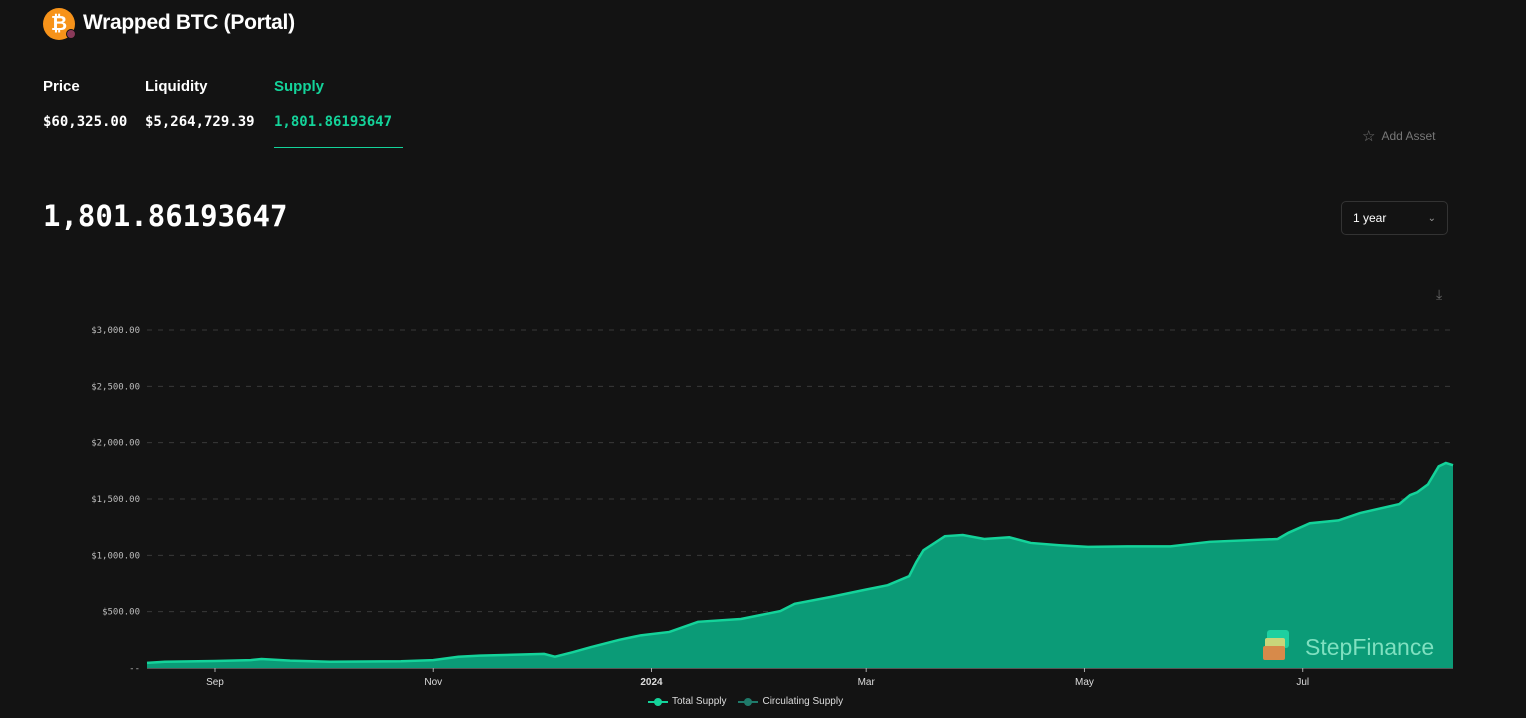  What do you see at coordinates (1084, 682) in the screenshot?
I see `x-tick-label: May` at bounding box center [1084, 682].